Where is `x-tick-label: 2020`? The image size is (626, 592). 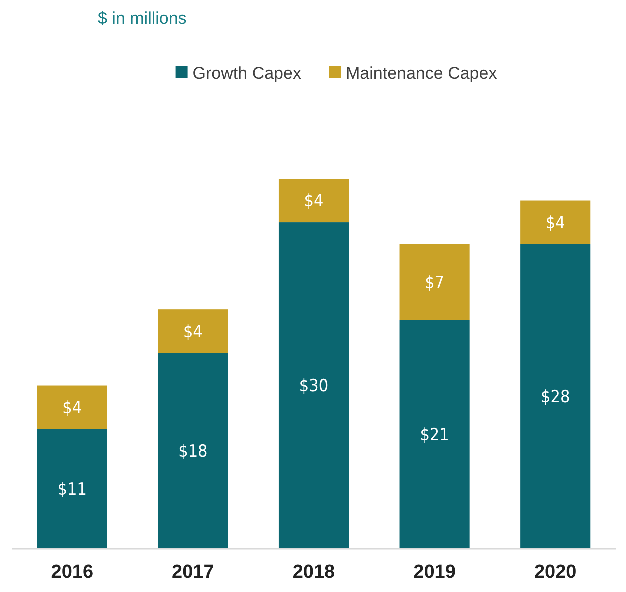
x-tick-label: 2020 is located at coordinates (555, 572).